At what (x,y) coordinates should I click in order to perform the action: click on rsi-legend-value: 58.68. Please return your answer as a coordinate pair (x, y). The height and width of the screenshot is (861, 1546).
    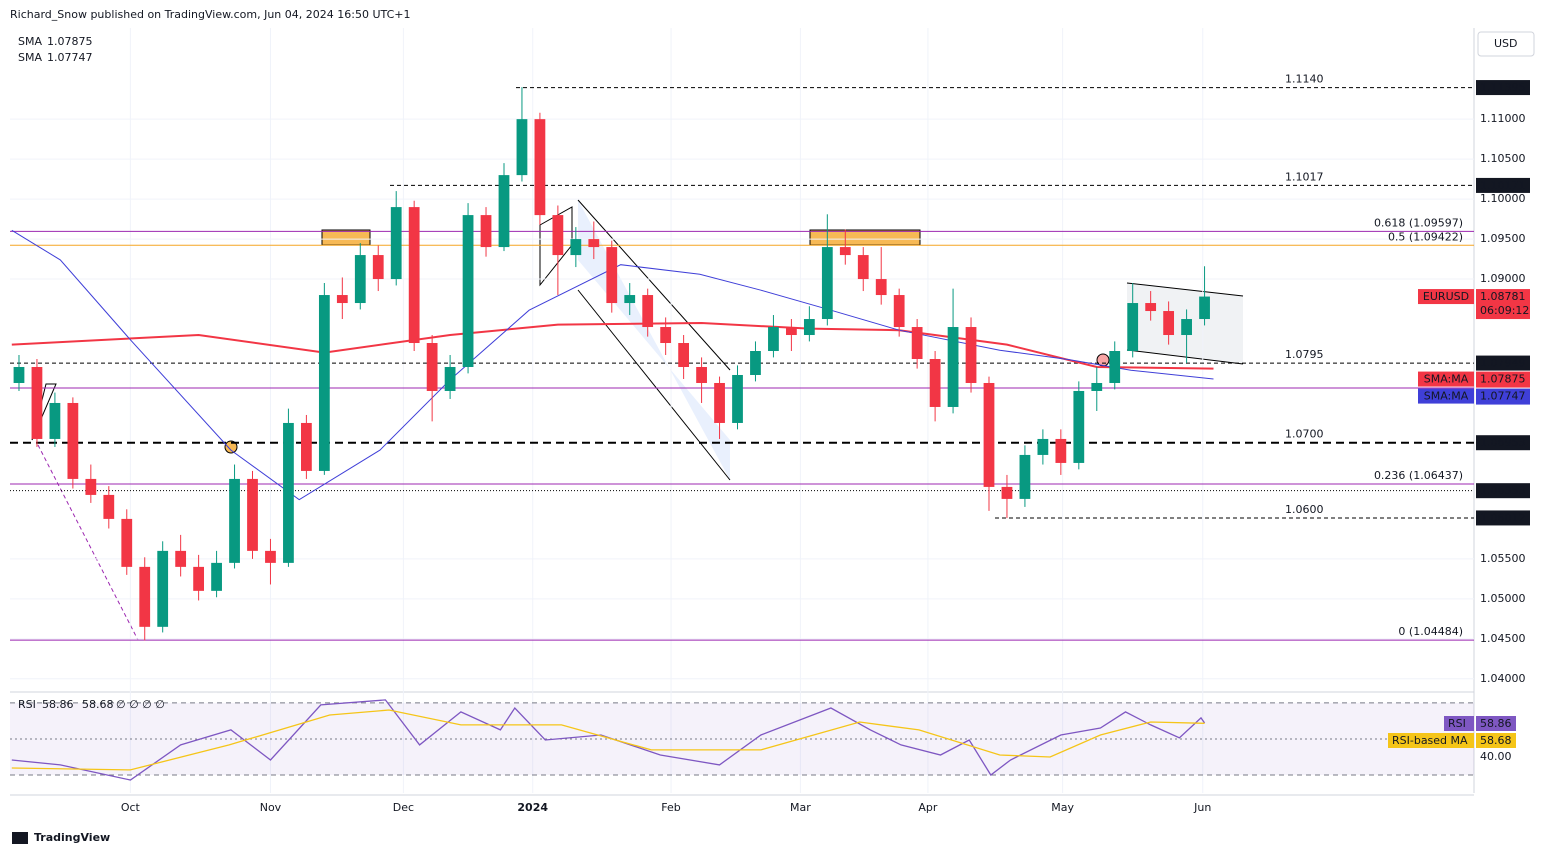
    Looking at the image, I should click on (98, 704).